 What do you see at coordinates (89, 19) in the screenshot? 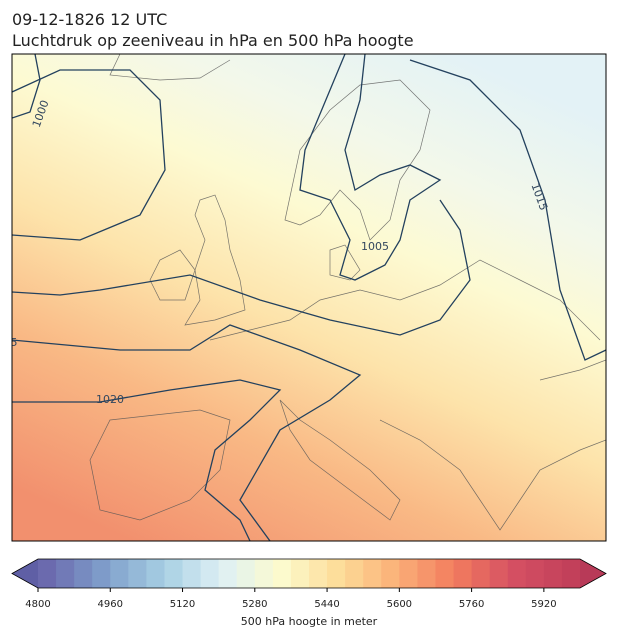
I see `title: 09-12-1826 12 UTC` at bounding box center [89, 19].